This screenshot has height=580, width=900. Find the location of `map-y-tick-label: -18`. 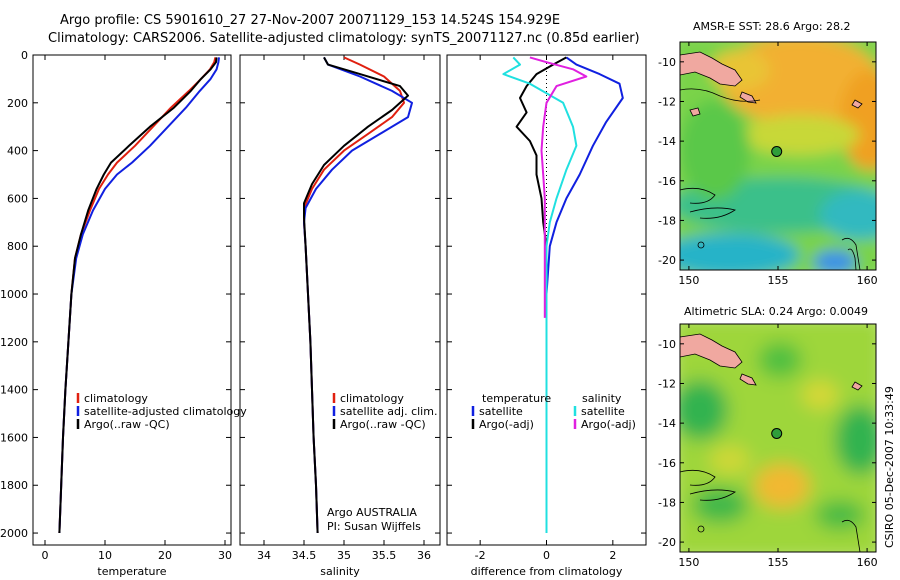

map-y-tick-label: -18 is located at coordinates (667, 502).